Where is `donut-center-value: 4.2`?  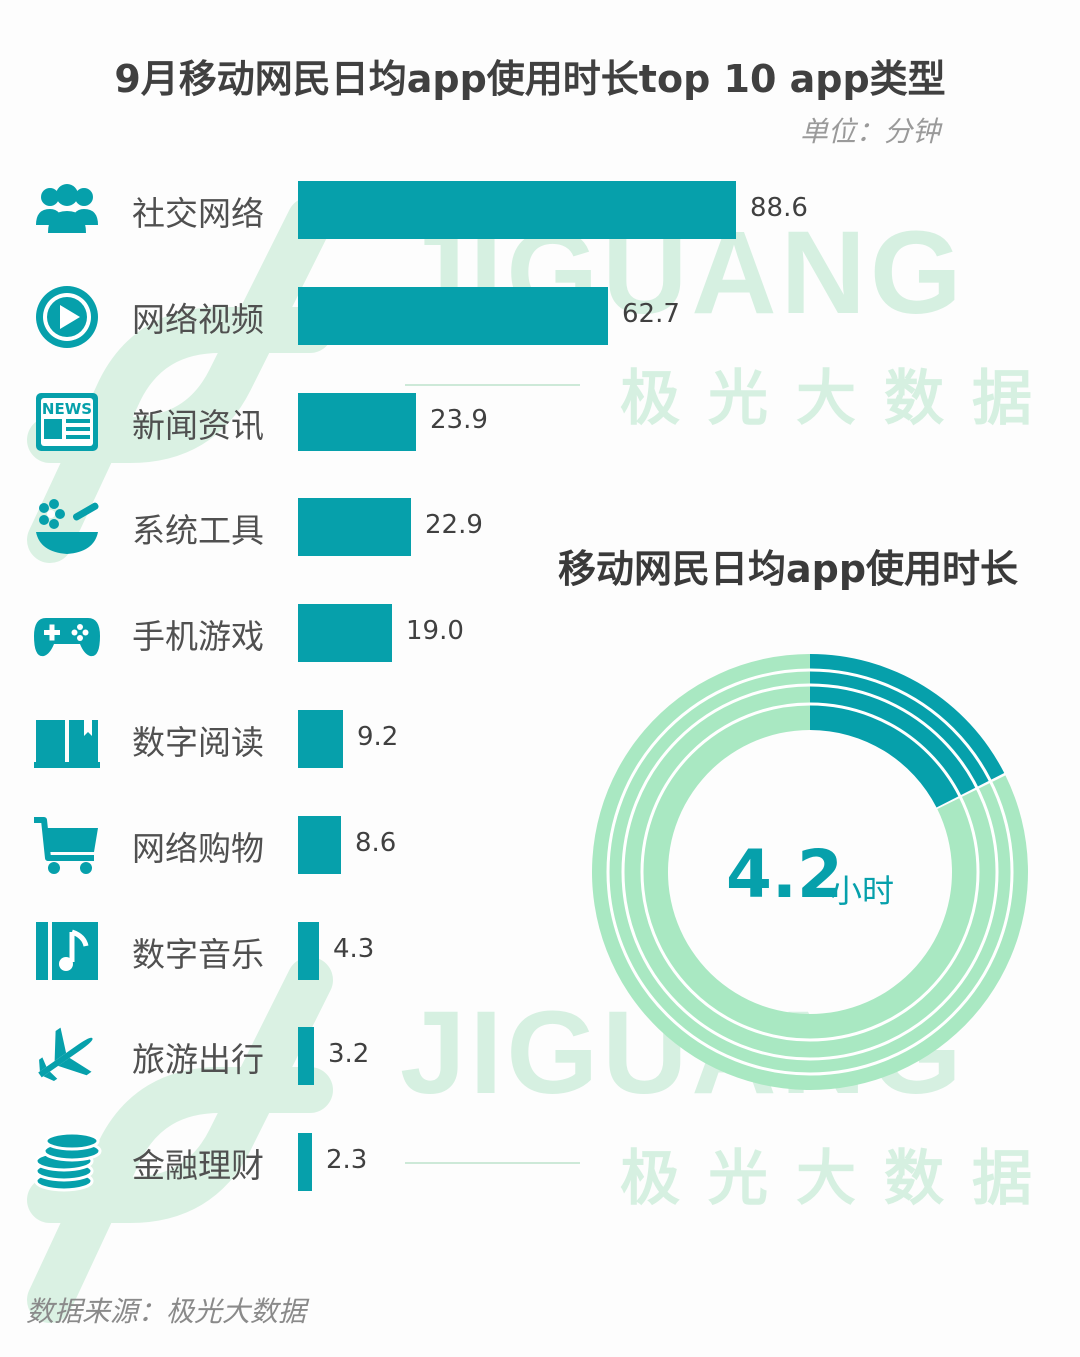 donut-center-value: 4.2 is located at coordinates (784, 874).